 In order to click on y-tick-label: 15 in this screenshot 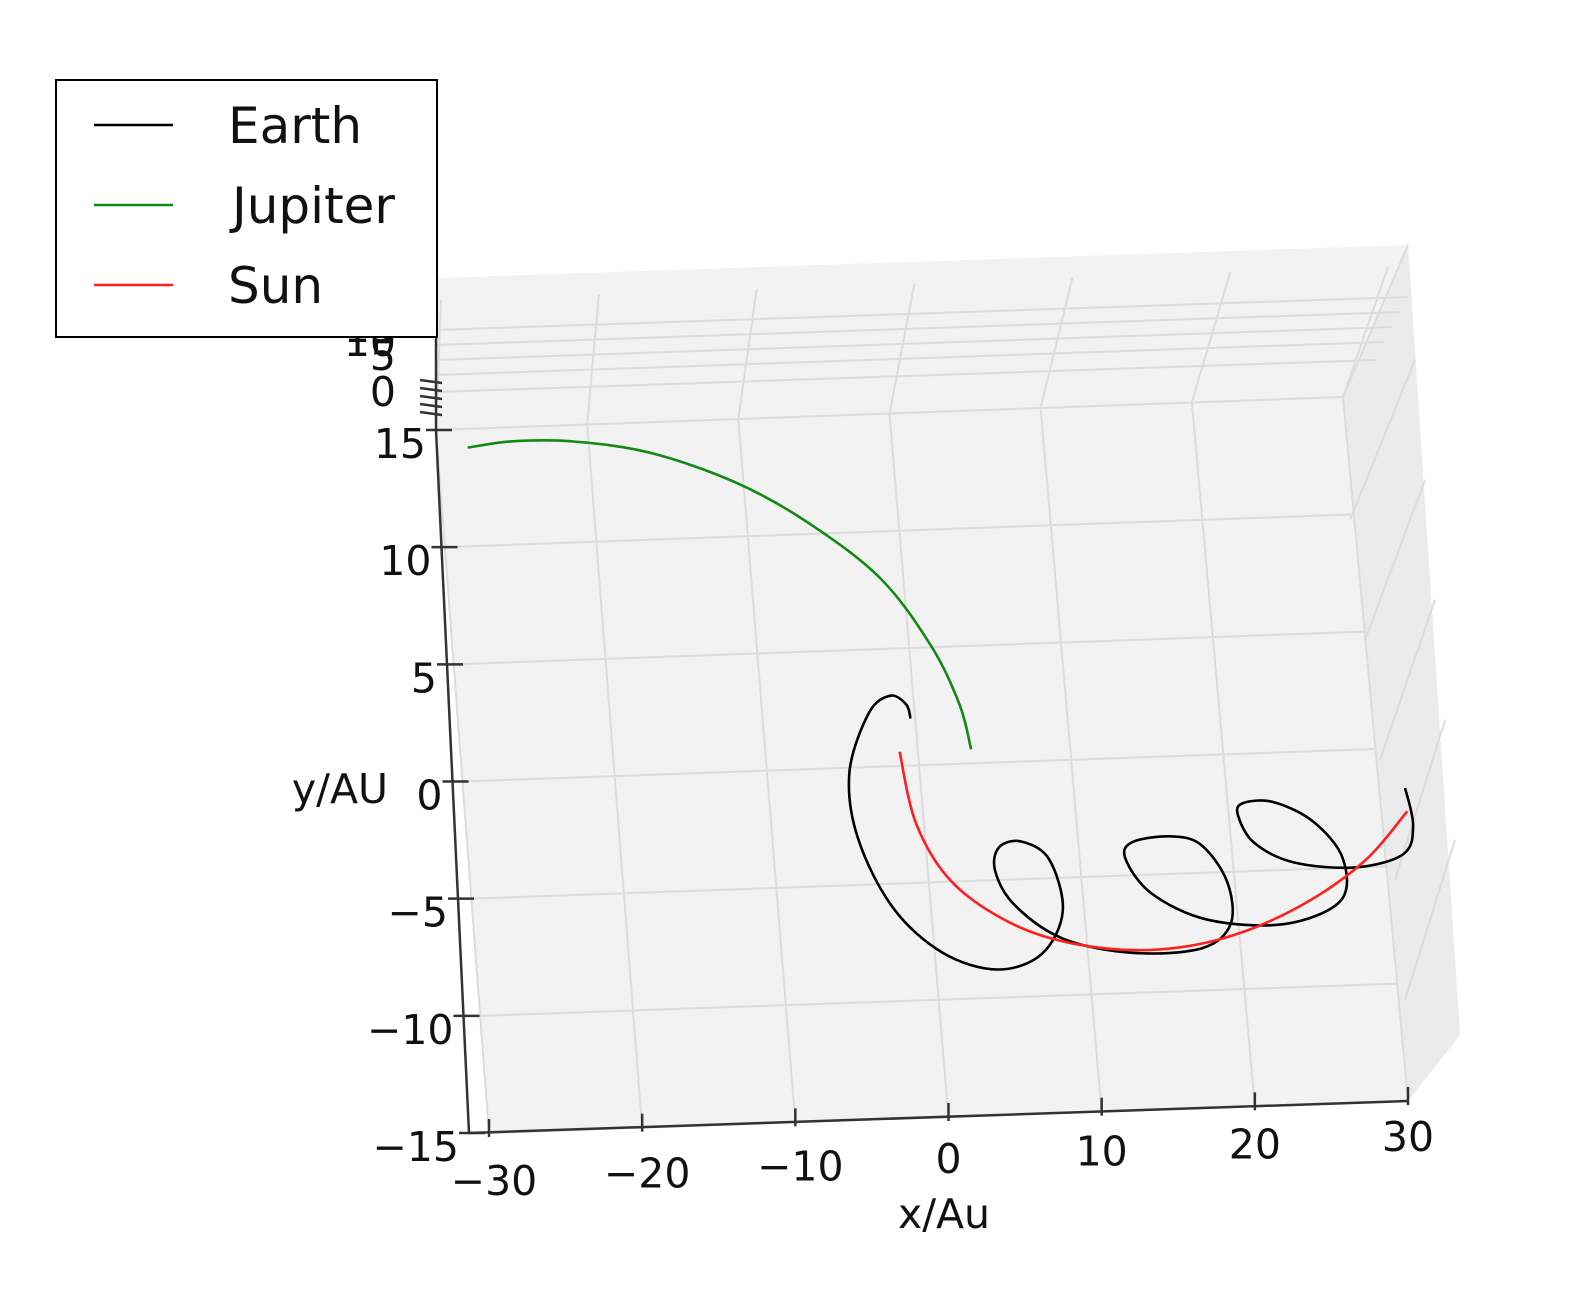, I will do `click(400, 444)`.